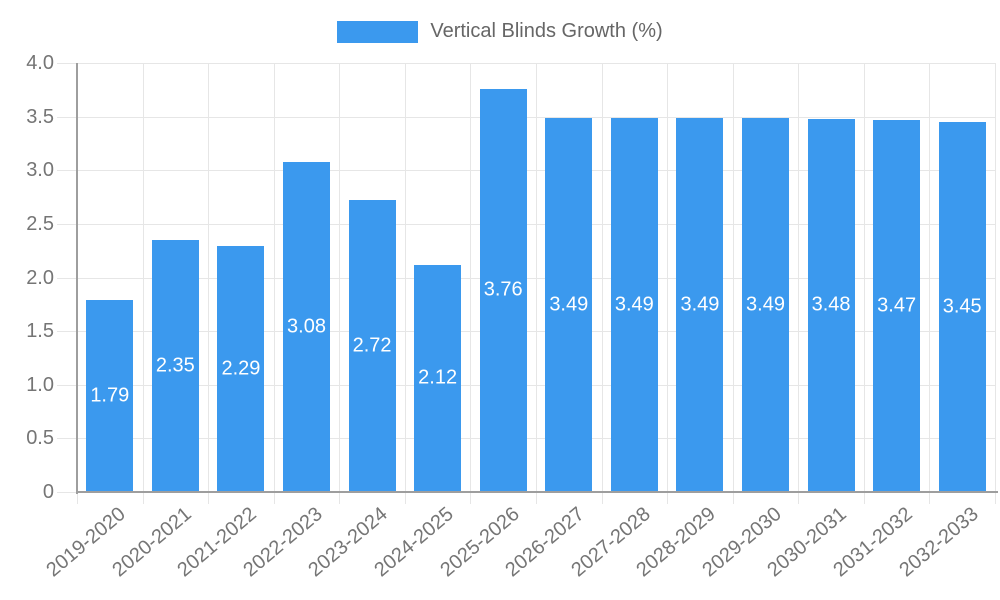 The width and height of the screenshot is (1000, 600). What do you see at coordinates (40, 438) in the screenshot?
I see `y-axis-tick-label: 0.5` at bounding box center [40, 438].